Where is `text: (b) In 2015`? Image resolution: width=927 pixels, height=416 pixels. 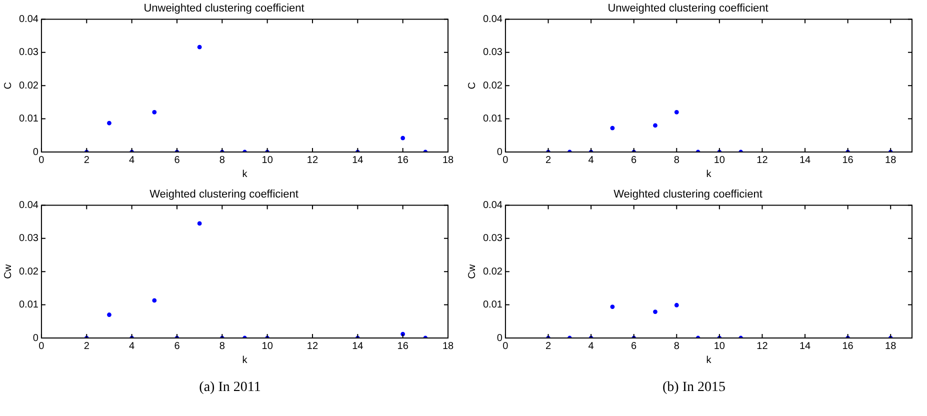 text: (b) In 2015 is located at coordinates (694, 388).